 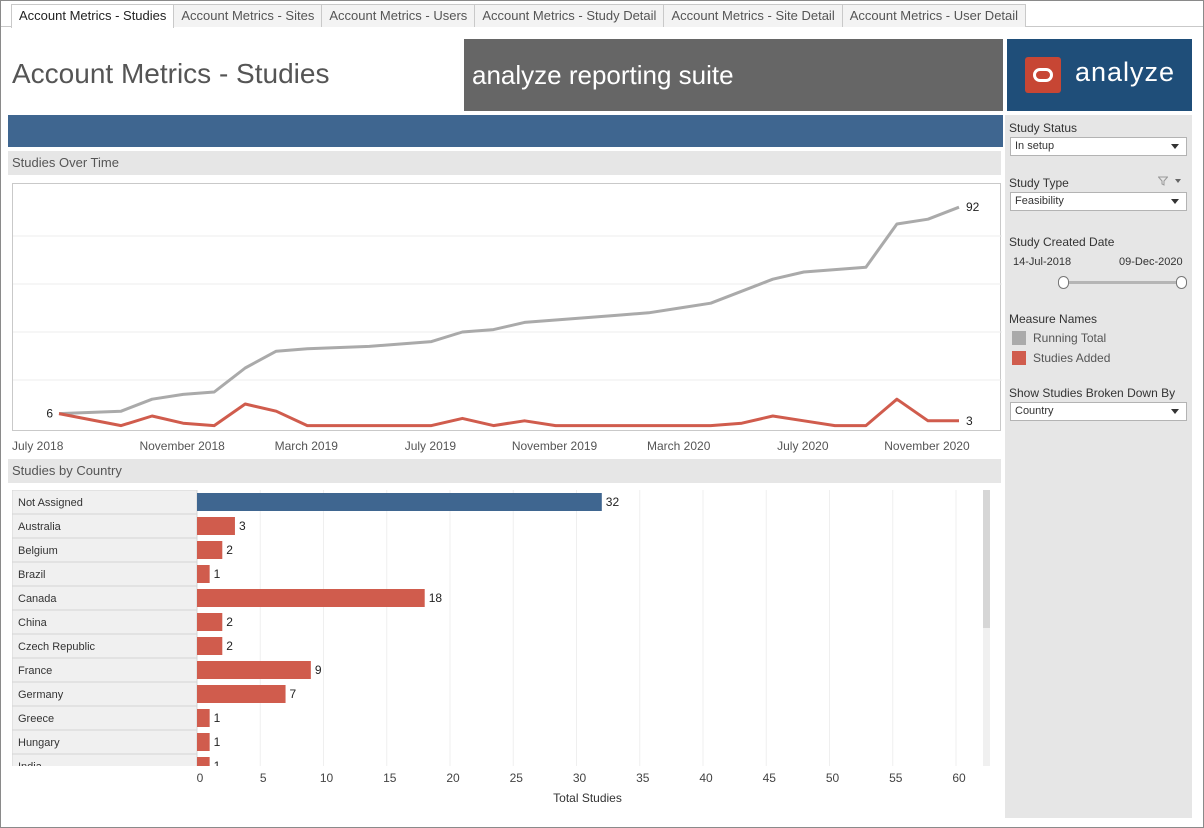 I want to click on x-tick-label: November 2020, so click(x=927, y=446).